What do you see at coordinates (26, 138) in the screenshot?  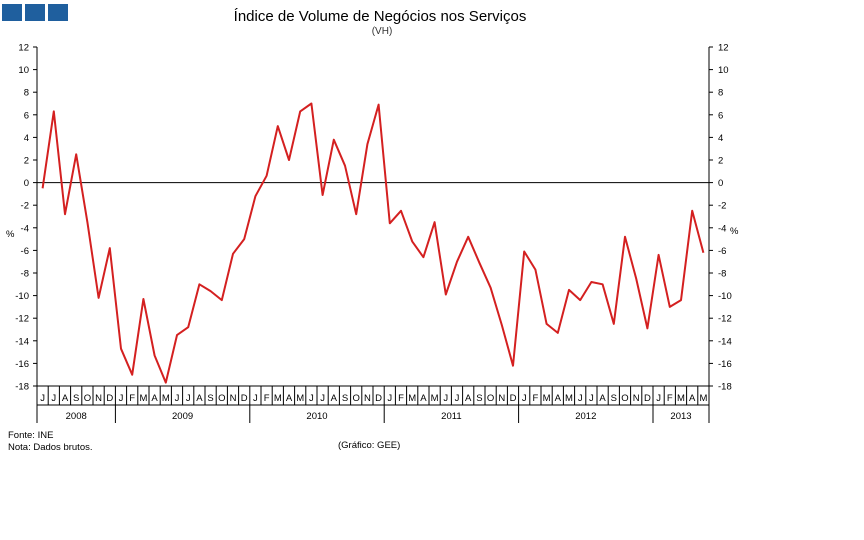 I see `y-tick-label-left: 4` at bounding box center [26, 138].